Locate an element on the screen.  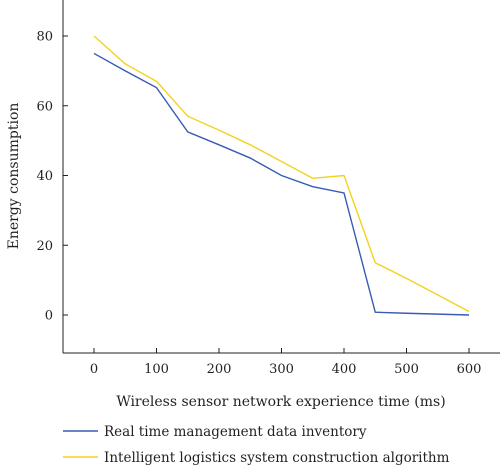
x-tick-label: 0 is located at coordinates (94, 369).